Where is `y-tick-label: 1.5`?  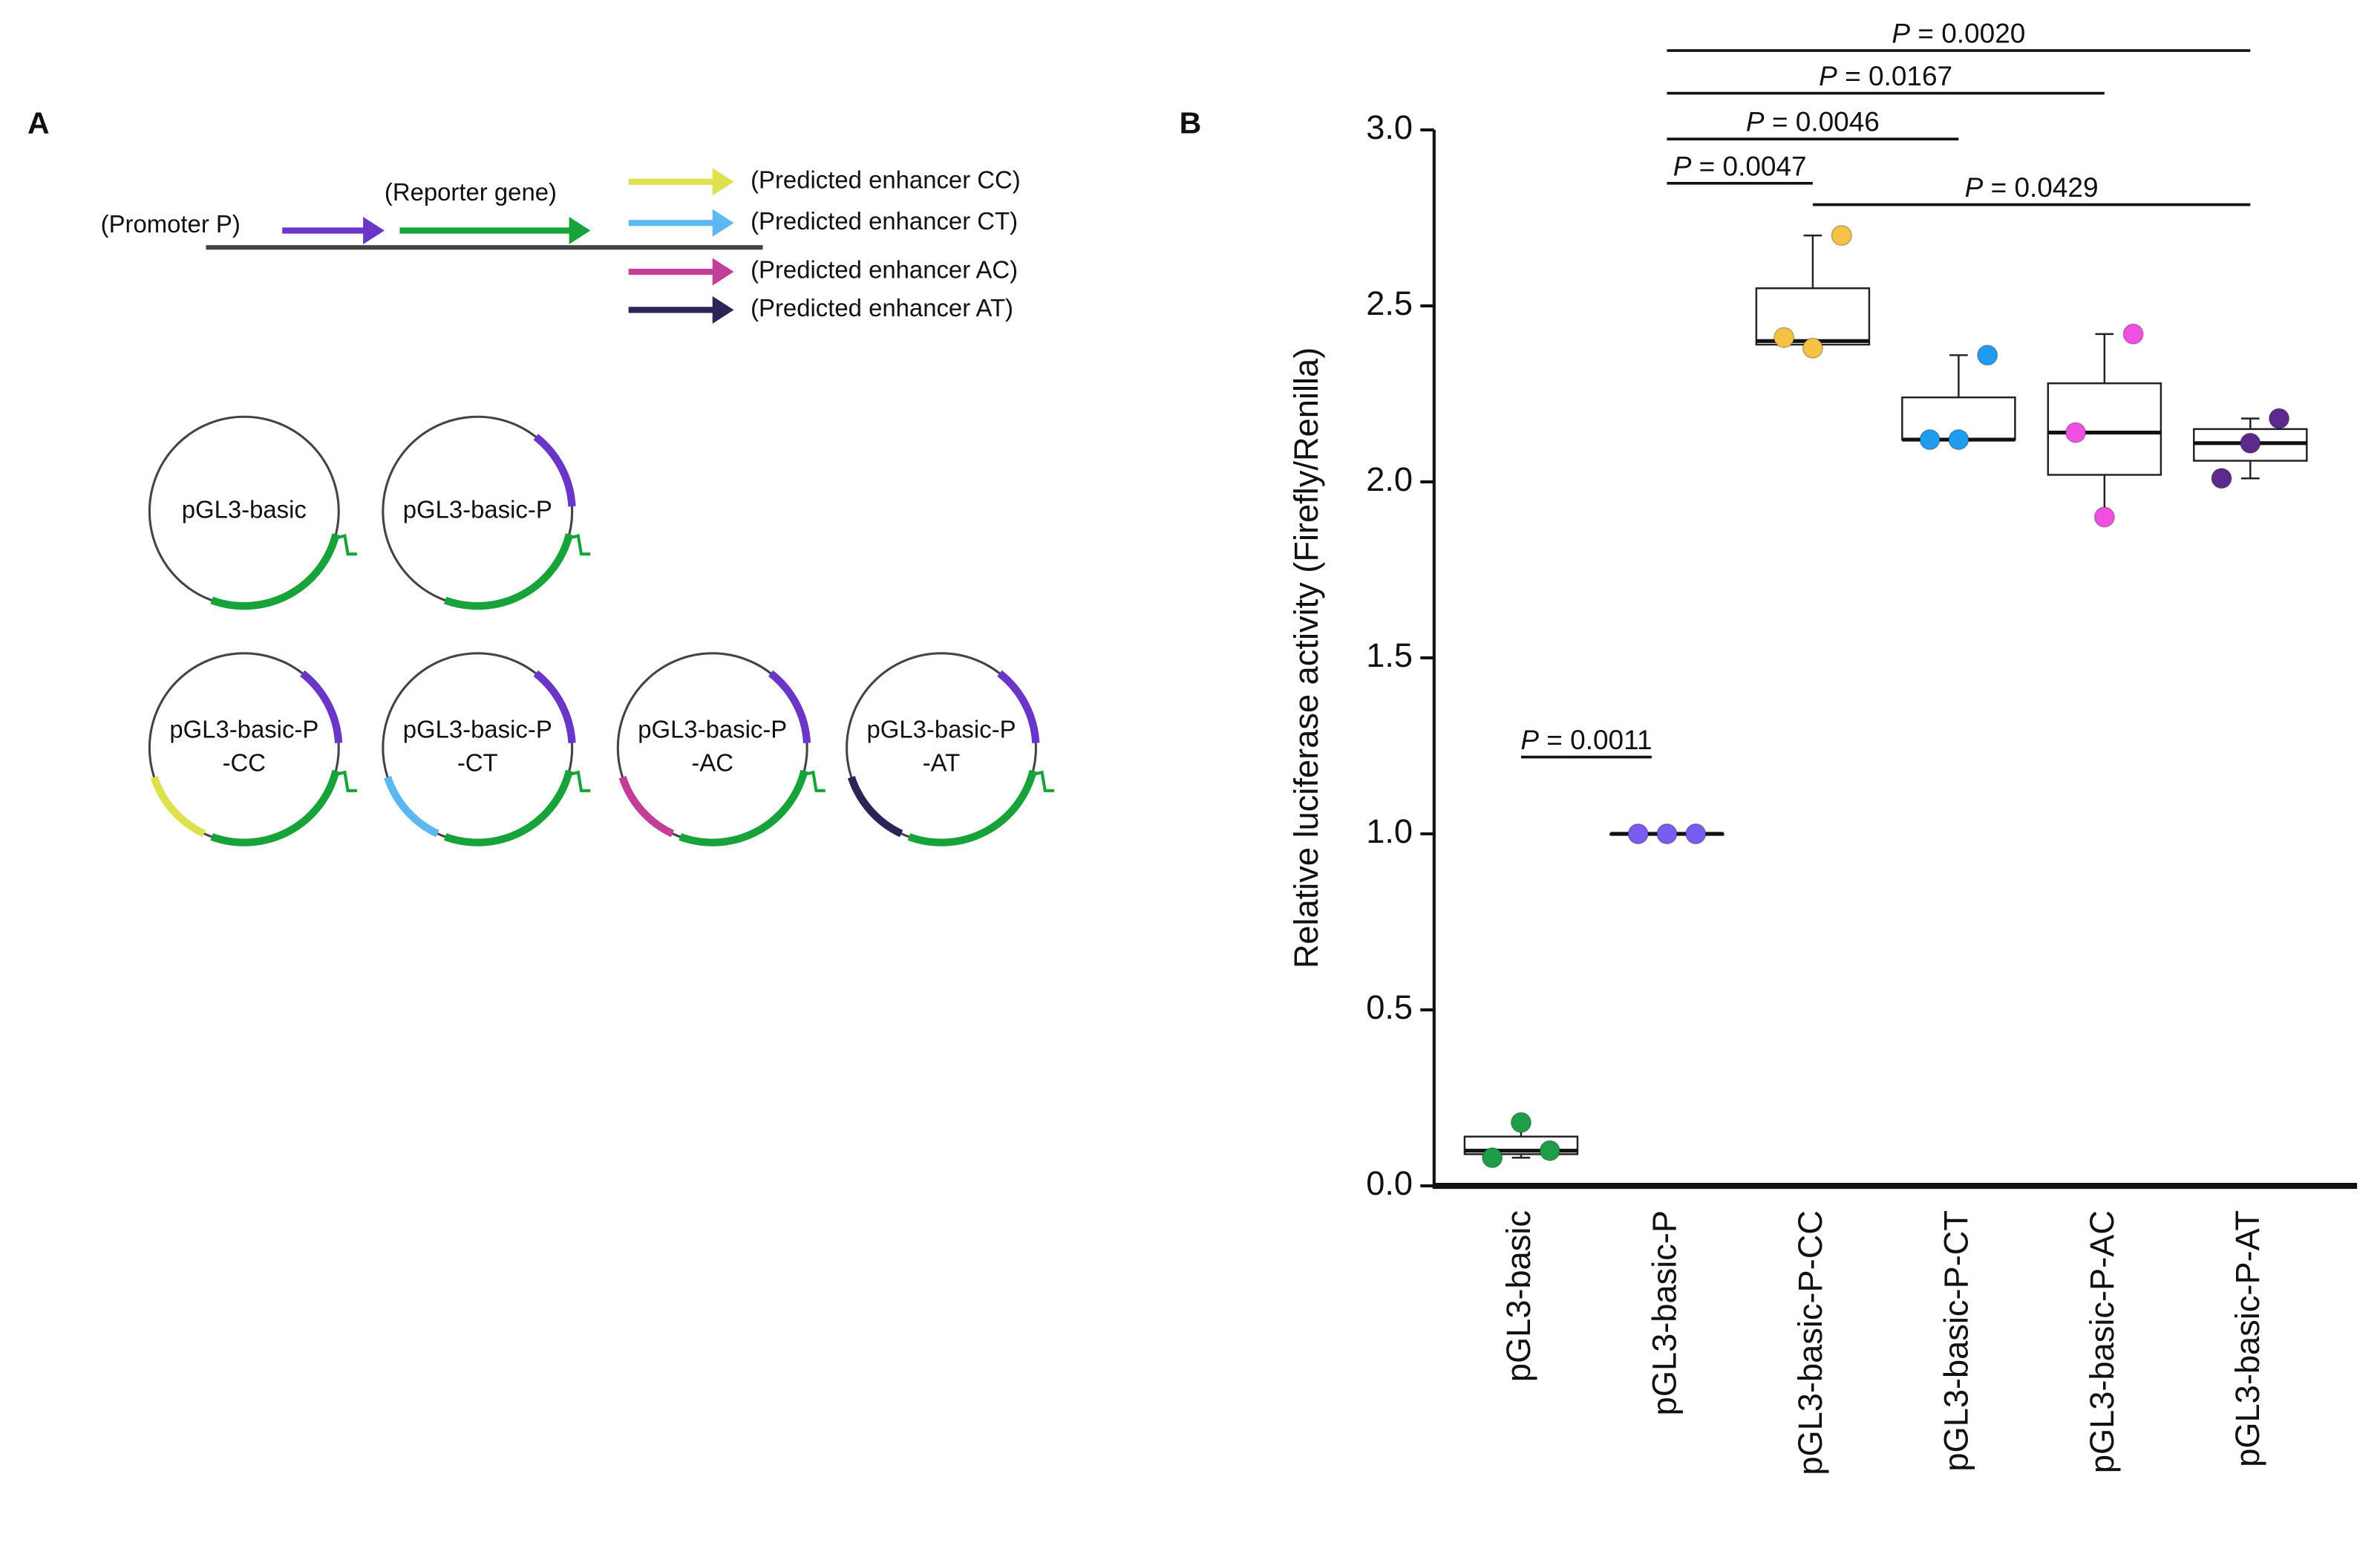 y-tick-label: 1.5 is located at coordinates (1389, 655).